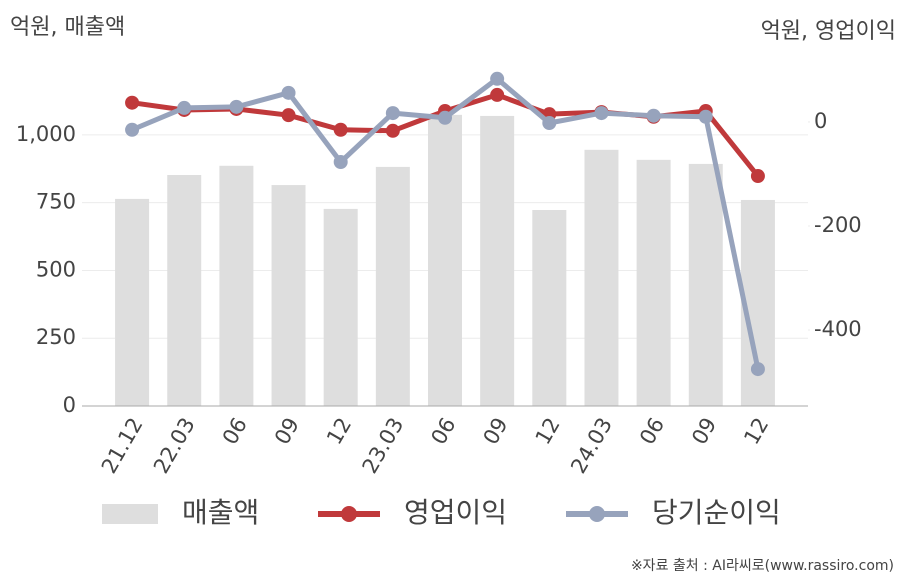 The width and height of the screenshot is (908, 580). I want to click on y-tick-label: 750, so click(56, 202).